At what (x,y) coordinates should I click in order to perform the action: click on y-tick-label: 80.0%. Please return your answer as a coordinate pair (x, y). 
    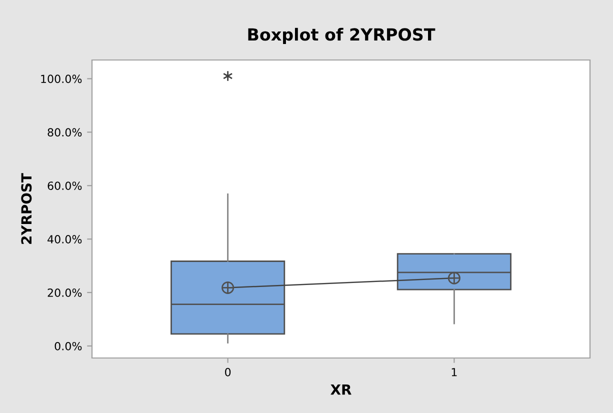
    Looking at the image, I should click on (65, 132).